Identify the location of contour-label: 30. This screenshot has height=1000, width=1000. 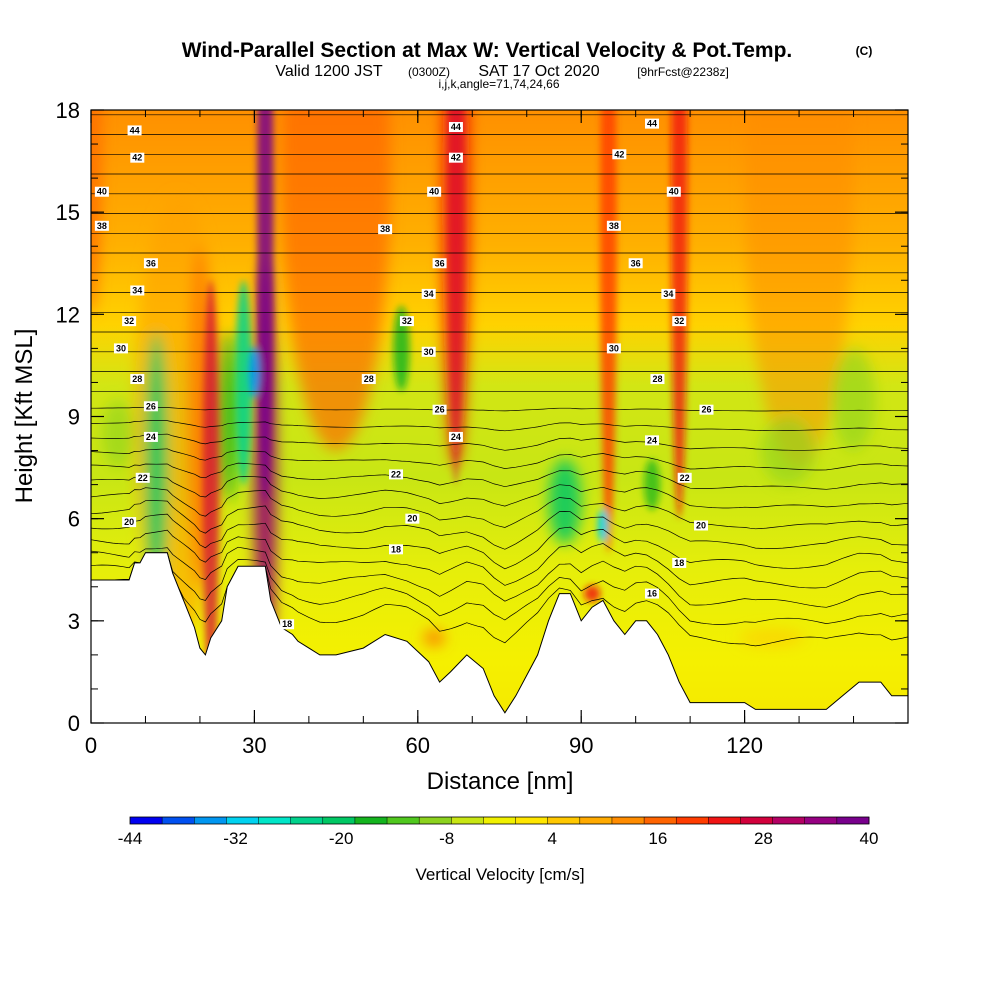
(613, 348).